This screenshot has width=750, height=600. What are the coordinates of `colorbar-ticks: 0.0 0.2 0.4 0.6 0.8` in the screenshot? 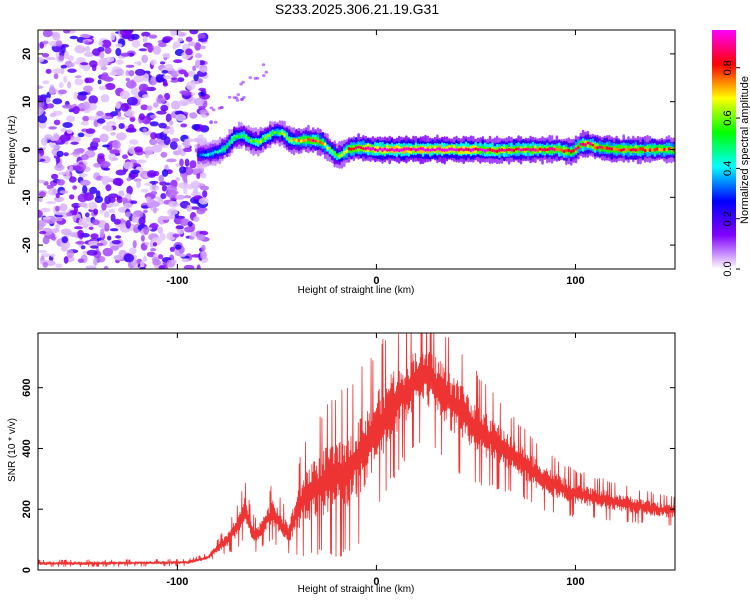 It's located at (731, 168).